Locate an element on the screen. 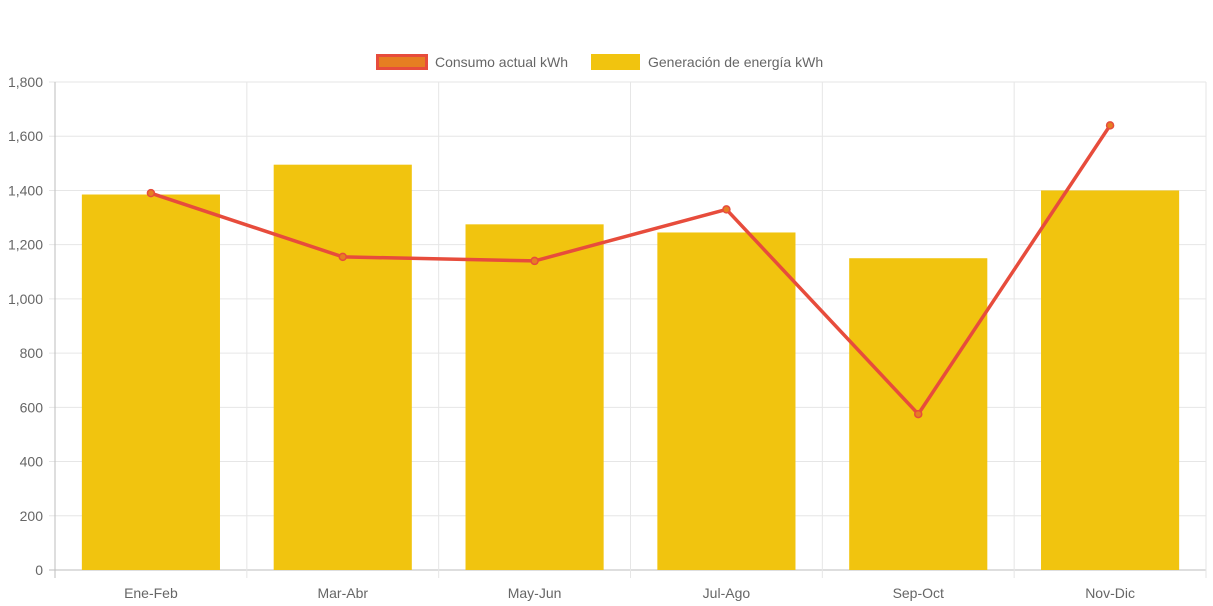  y-tick-label: 0 is located at coordinates (39, 570).